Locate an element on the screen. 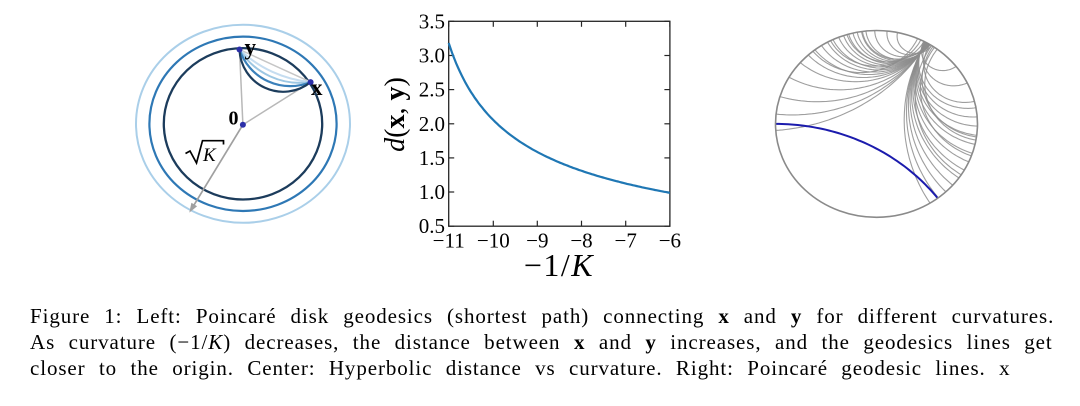 This screenshot has width=1080, height=406. svg-text: 0.5 is located at coordinates (432, 226).